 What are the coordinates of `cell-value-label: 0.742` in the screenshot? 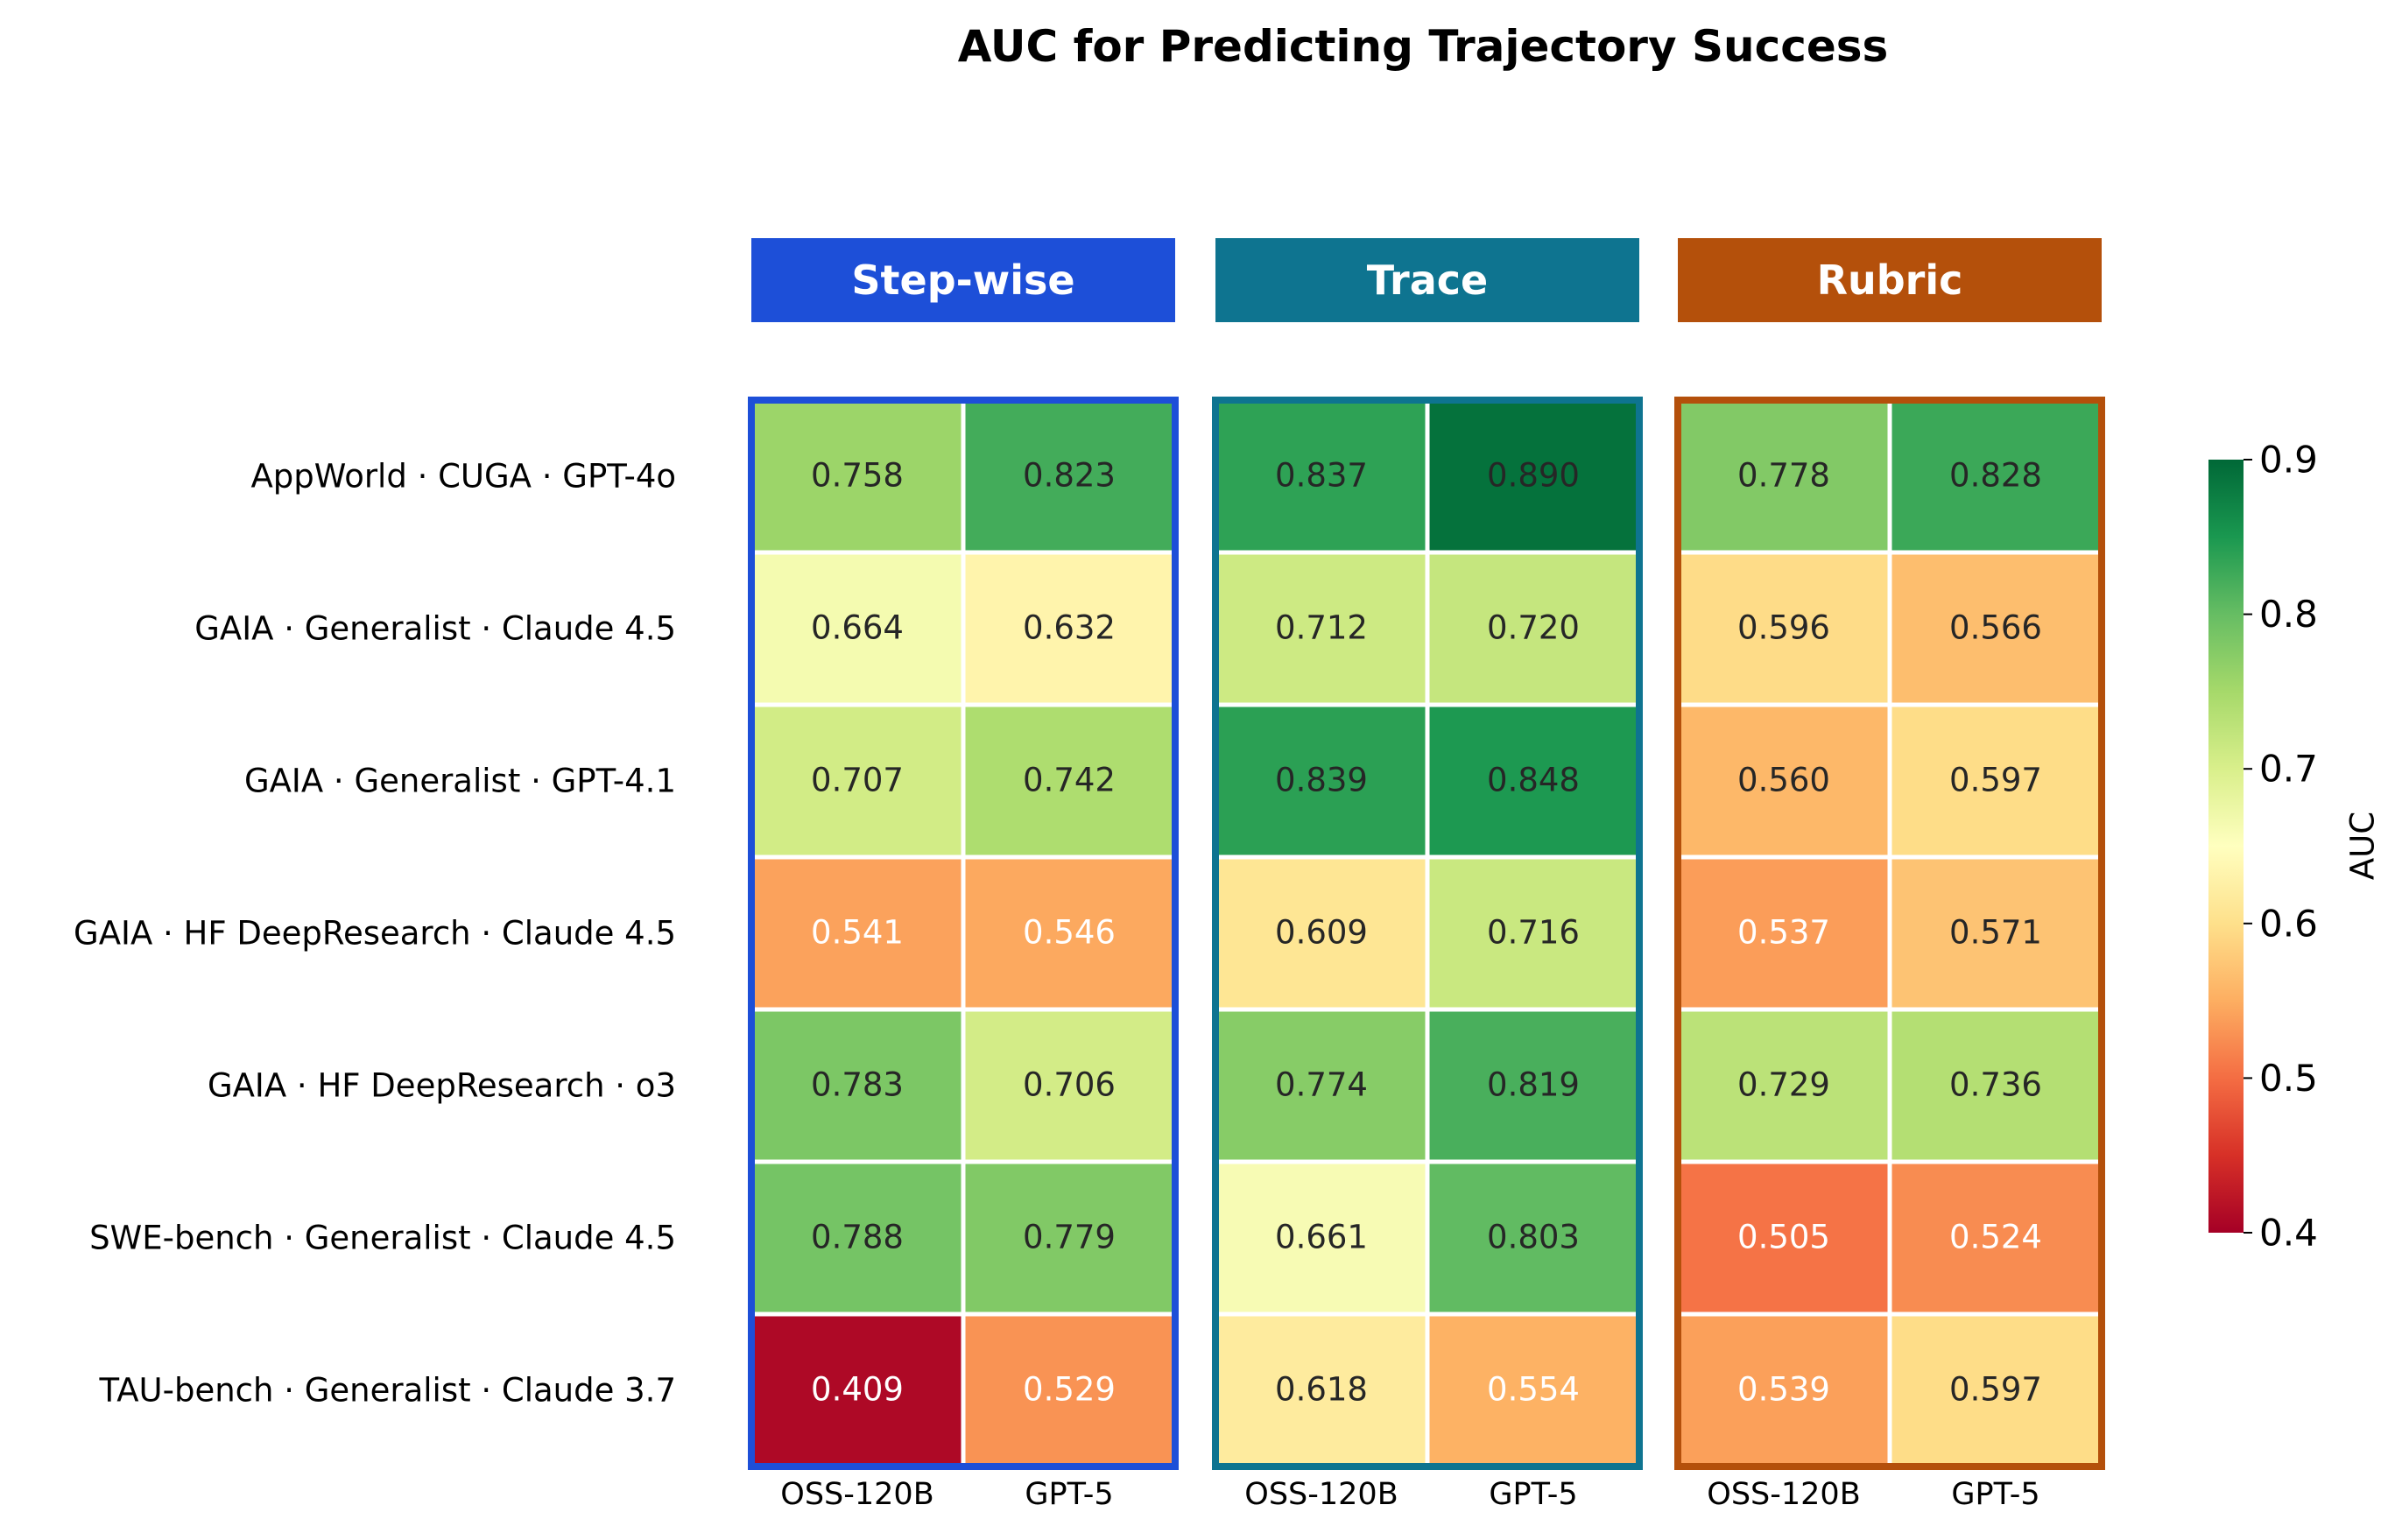 It's located at (1069, 780).